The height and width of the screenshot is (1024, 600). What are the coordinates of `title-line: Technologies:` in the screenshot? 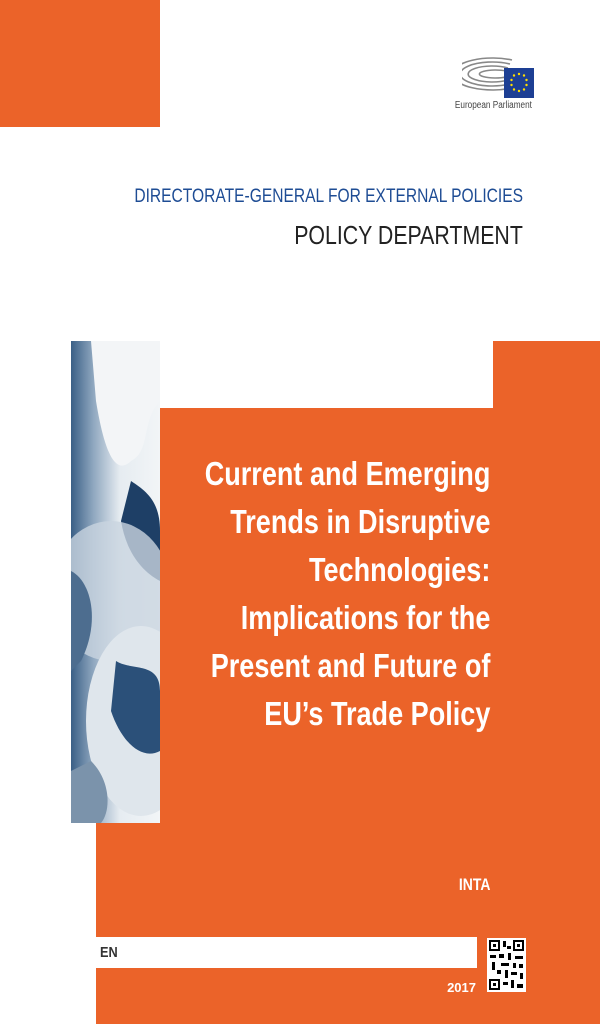 It's located at (399, 569).